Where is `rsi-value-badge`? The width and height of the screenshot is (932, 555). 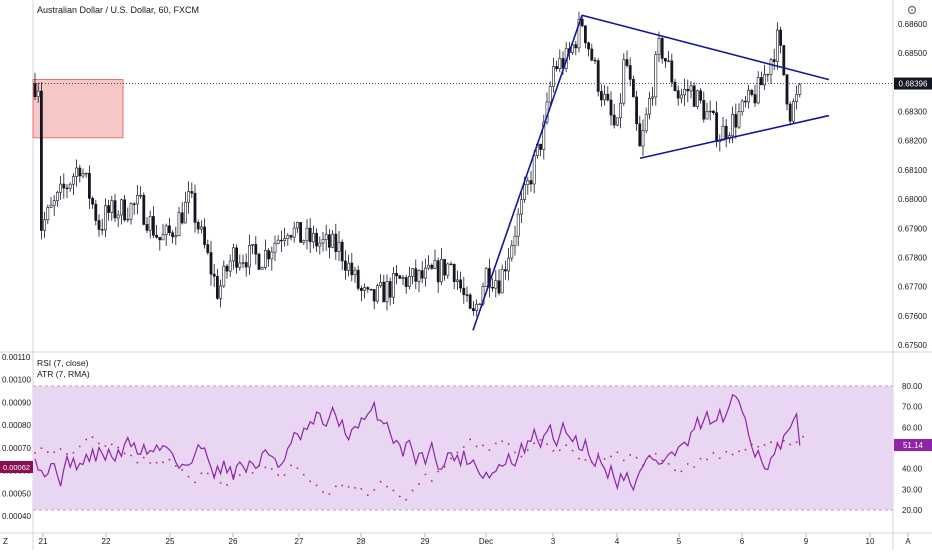 rsi-value-badge is located at coordinates (913, 445).